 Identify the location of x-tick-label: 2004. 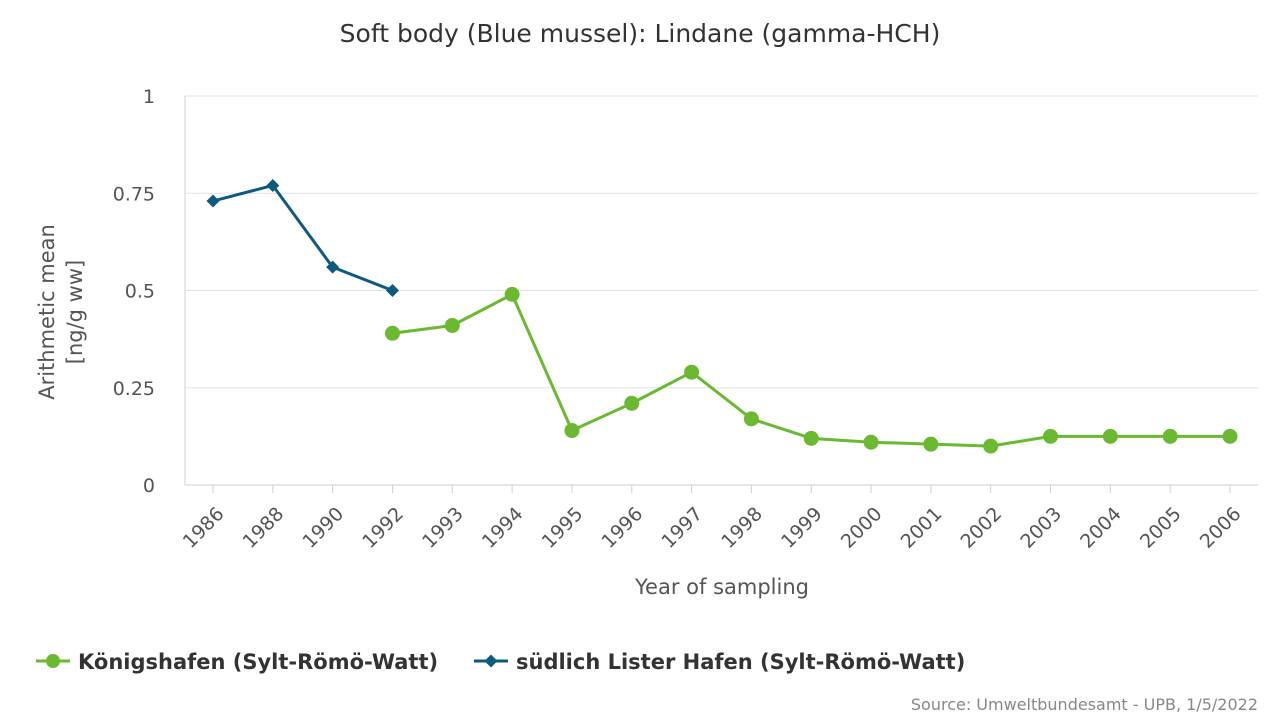
(1101, 528).